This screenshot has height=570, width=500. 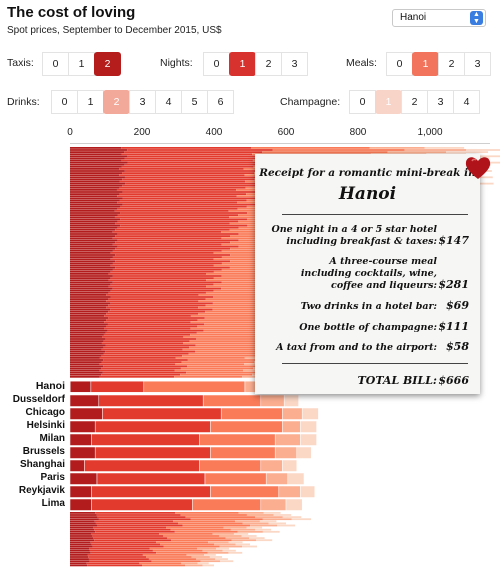 What do you see at coordinates (477, 64) in the screenshot?
I see `meals-option-3: 3` at bounding box center [477, 64].